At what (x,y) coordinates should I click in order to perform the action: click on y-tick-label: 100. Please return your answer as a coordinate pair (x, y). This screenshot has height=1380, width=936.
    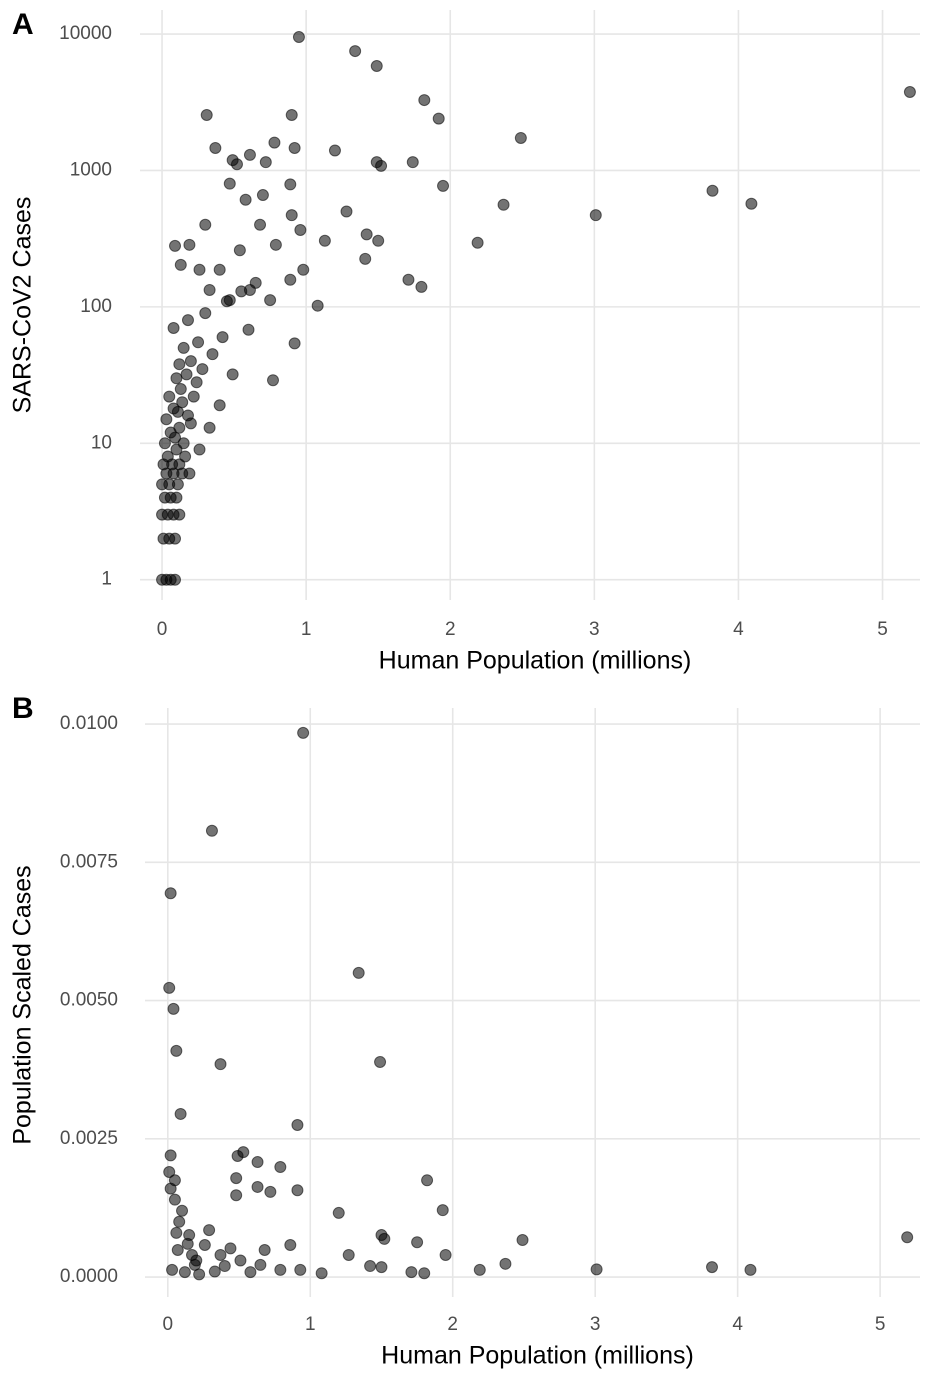
    Looking at the image, I should click on (96, 306).